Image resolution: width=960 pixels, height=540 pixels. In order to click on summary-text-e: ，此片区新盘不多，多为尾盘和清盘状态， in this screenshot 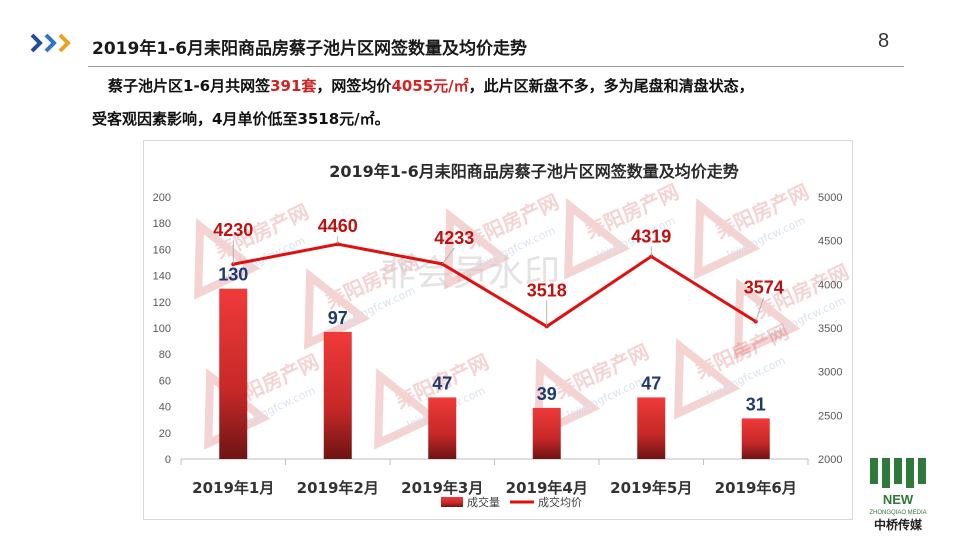, I will do `click(611, 86)`.